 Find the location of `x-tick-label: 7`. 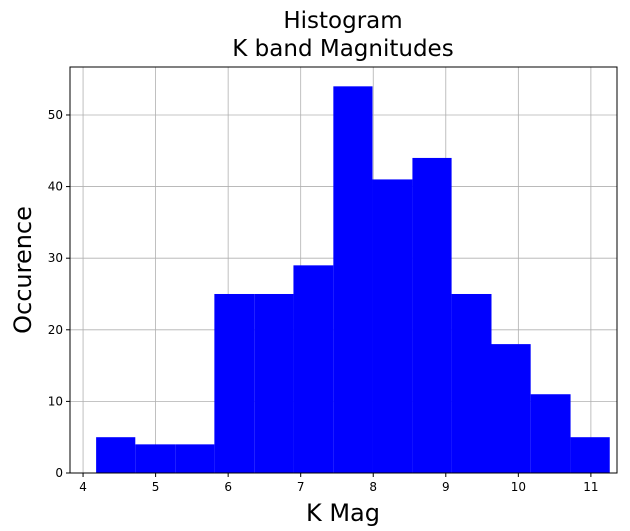

x-tick-label: 7 is located at coordinates (301, 487).